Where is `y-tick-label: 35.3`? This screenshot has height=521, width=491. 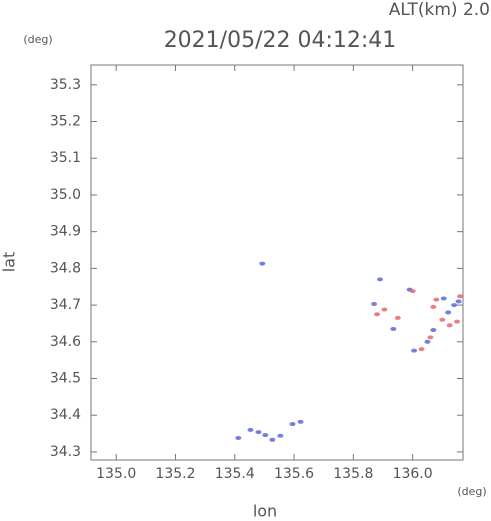
y-tick-label: 35.3 is located at coordinates (65, 85).